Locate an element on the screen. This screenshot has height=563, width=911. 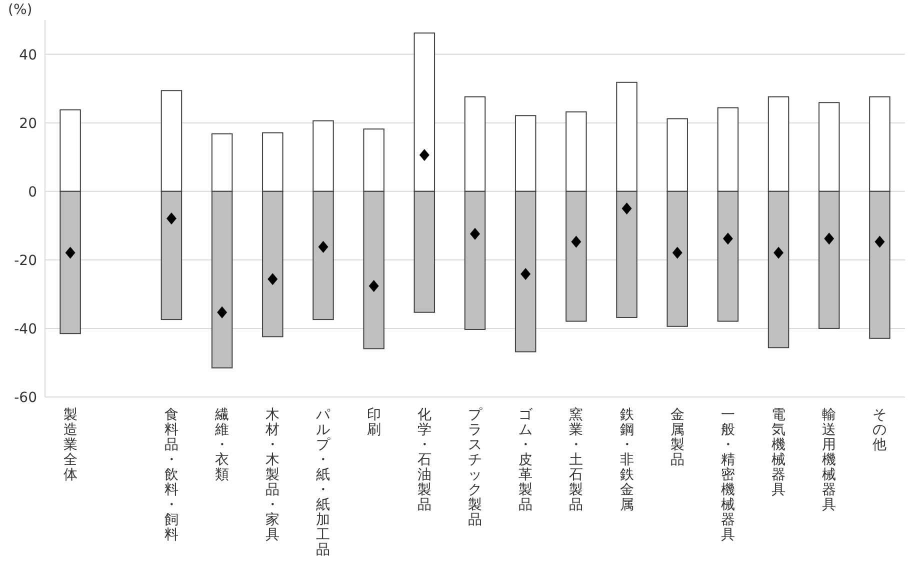
category-label: パルプ・紙・紙加工品 is located at coordinates (323, 482).